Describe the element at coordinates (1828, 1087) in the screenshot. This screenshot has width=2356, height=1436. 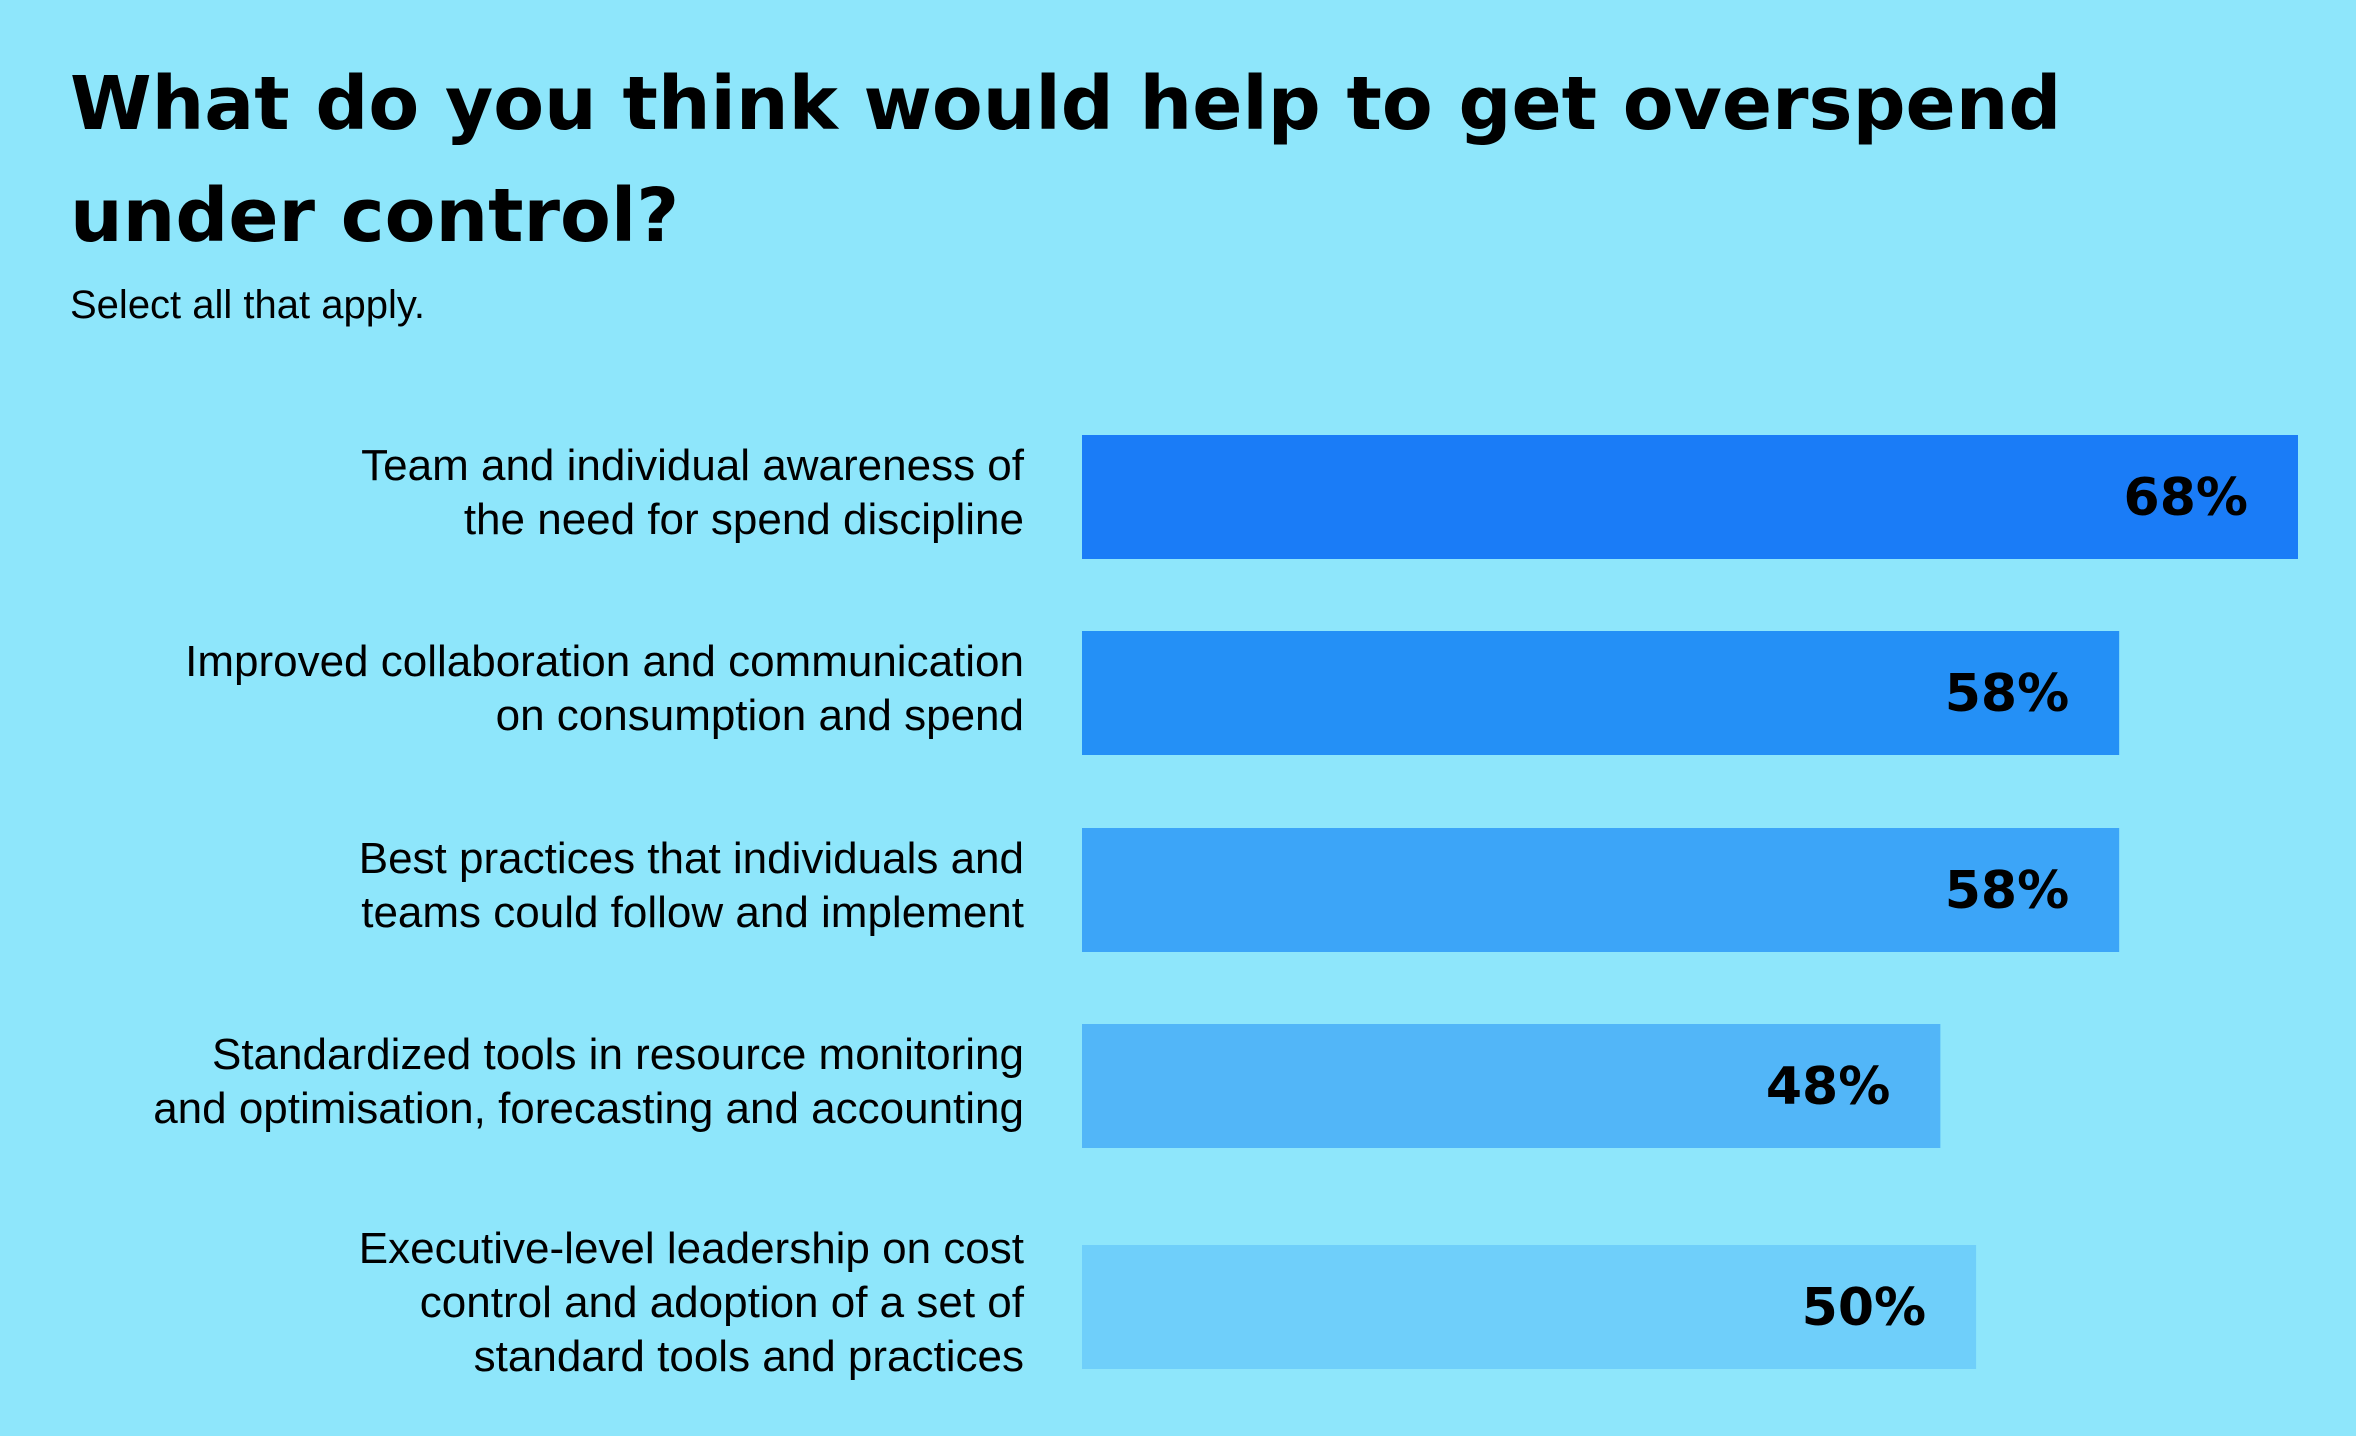
I see `bar-value-label-4: 48%` at that location.